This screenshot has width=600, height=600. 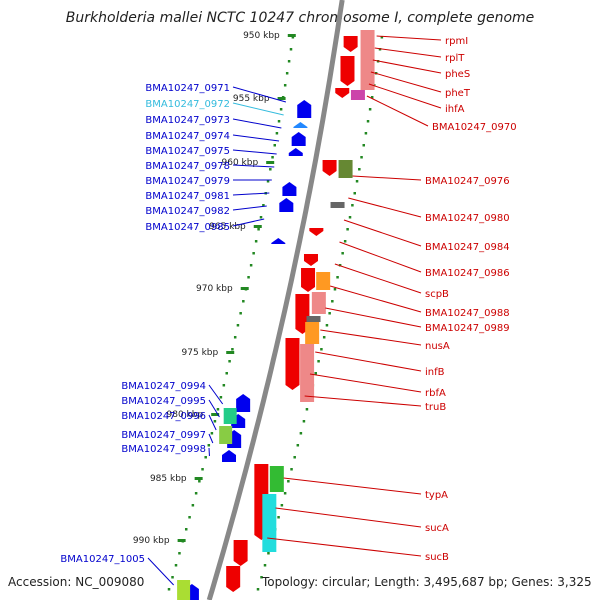 I want to click on left-gene-label: BMA10247_0975, so click(x=187, y=151).